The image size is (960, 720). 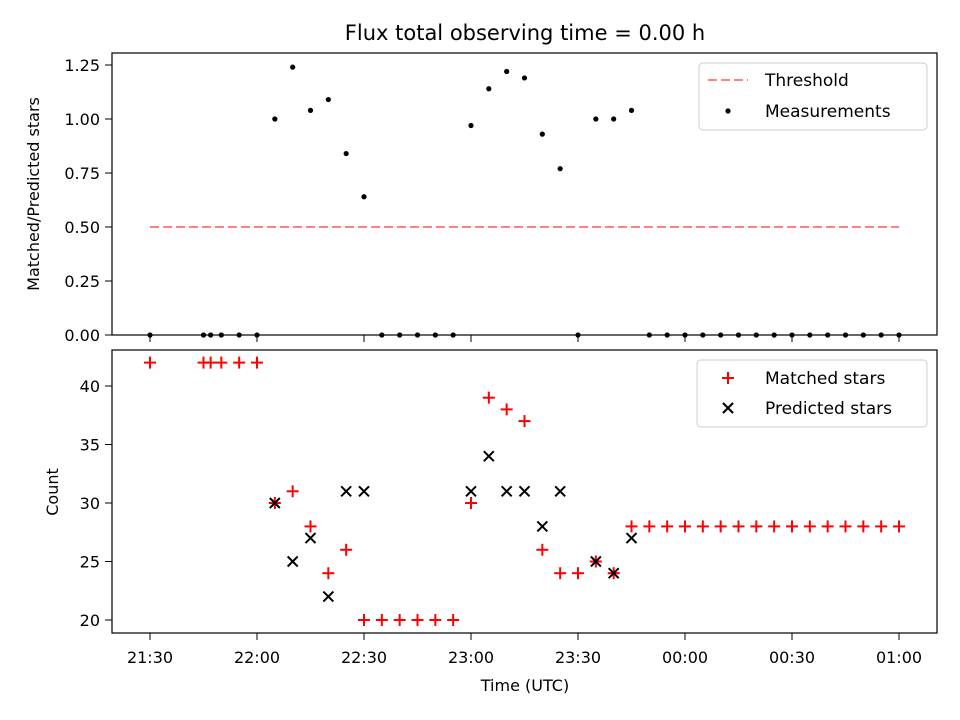 I want to click on x-tick-label: 22:00, so click(x=257, y=657).